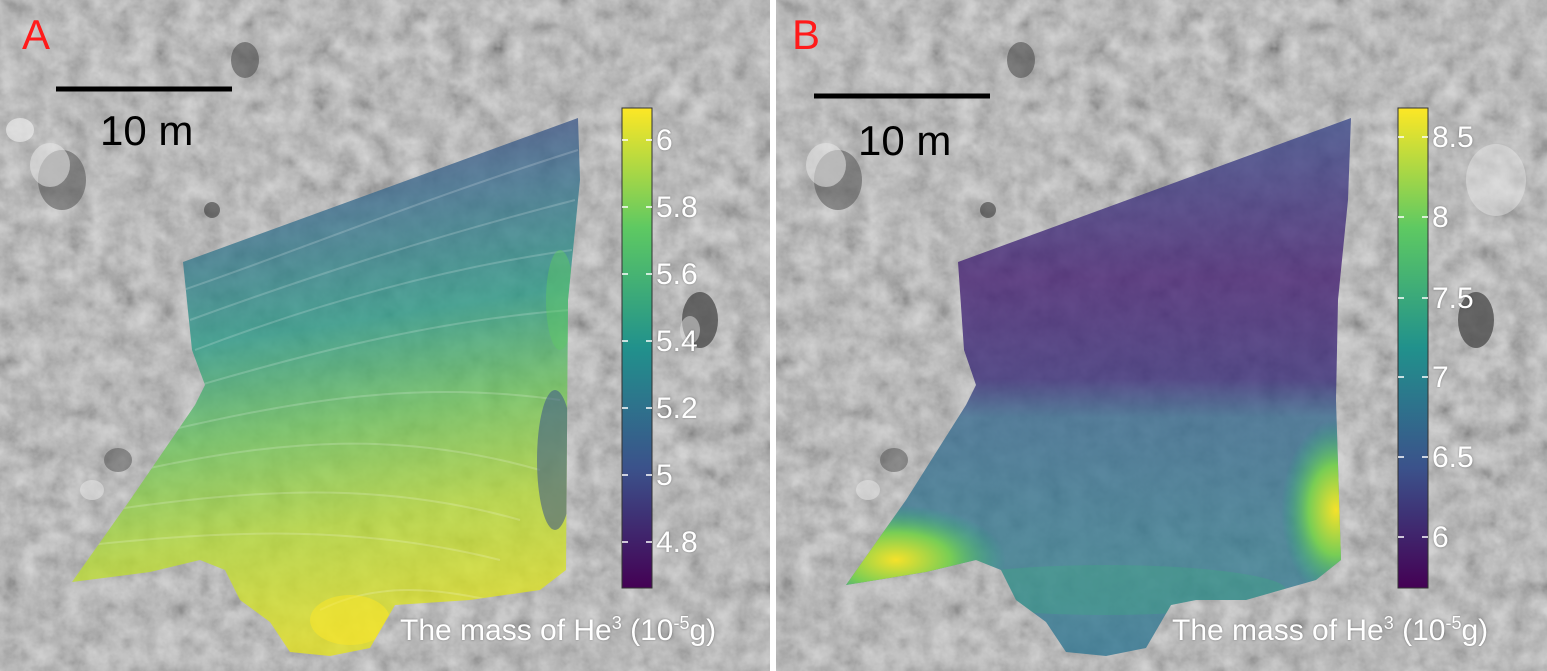  Describe the element at coordinates (637, 341) in the screenshot. I see `colorbar-ticks-a` at that location.